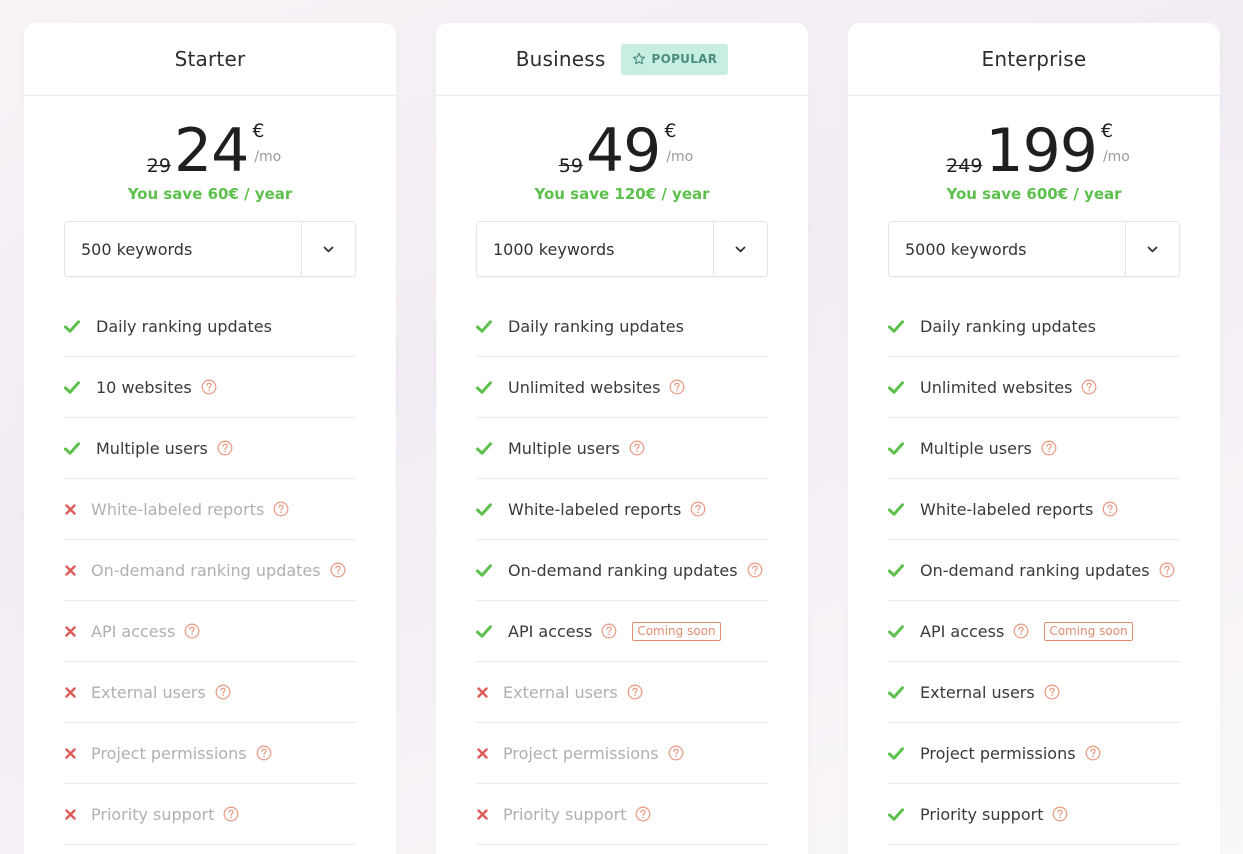 The image size is (1243, 854). Describe the element at coordinates (137, 249) in the screenshot. I see `keywords-select-value: 500 keywords` at that location.